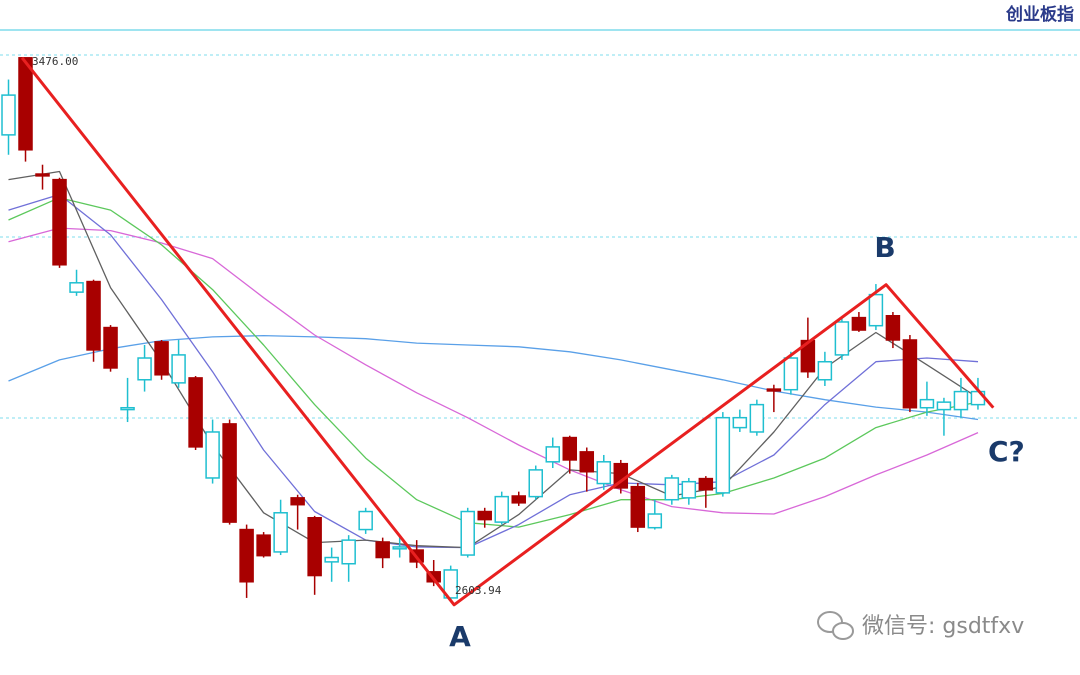 This screenshot has width=1080, height=675. What do you see at coordinates (884, 247) in the screenshot?
I see `wave-label: B` at bounding box center [884, 247].